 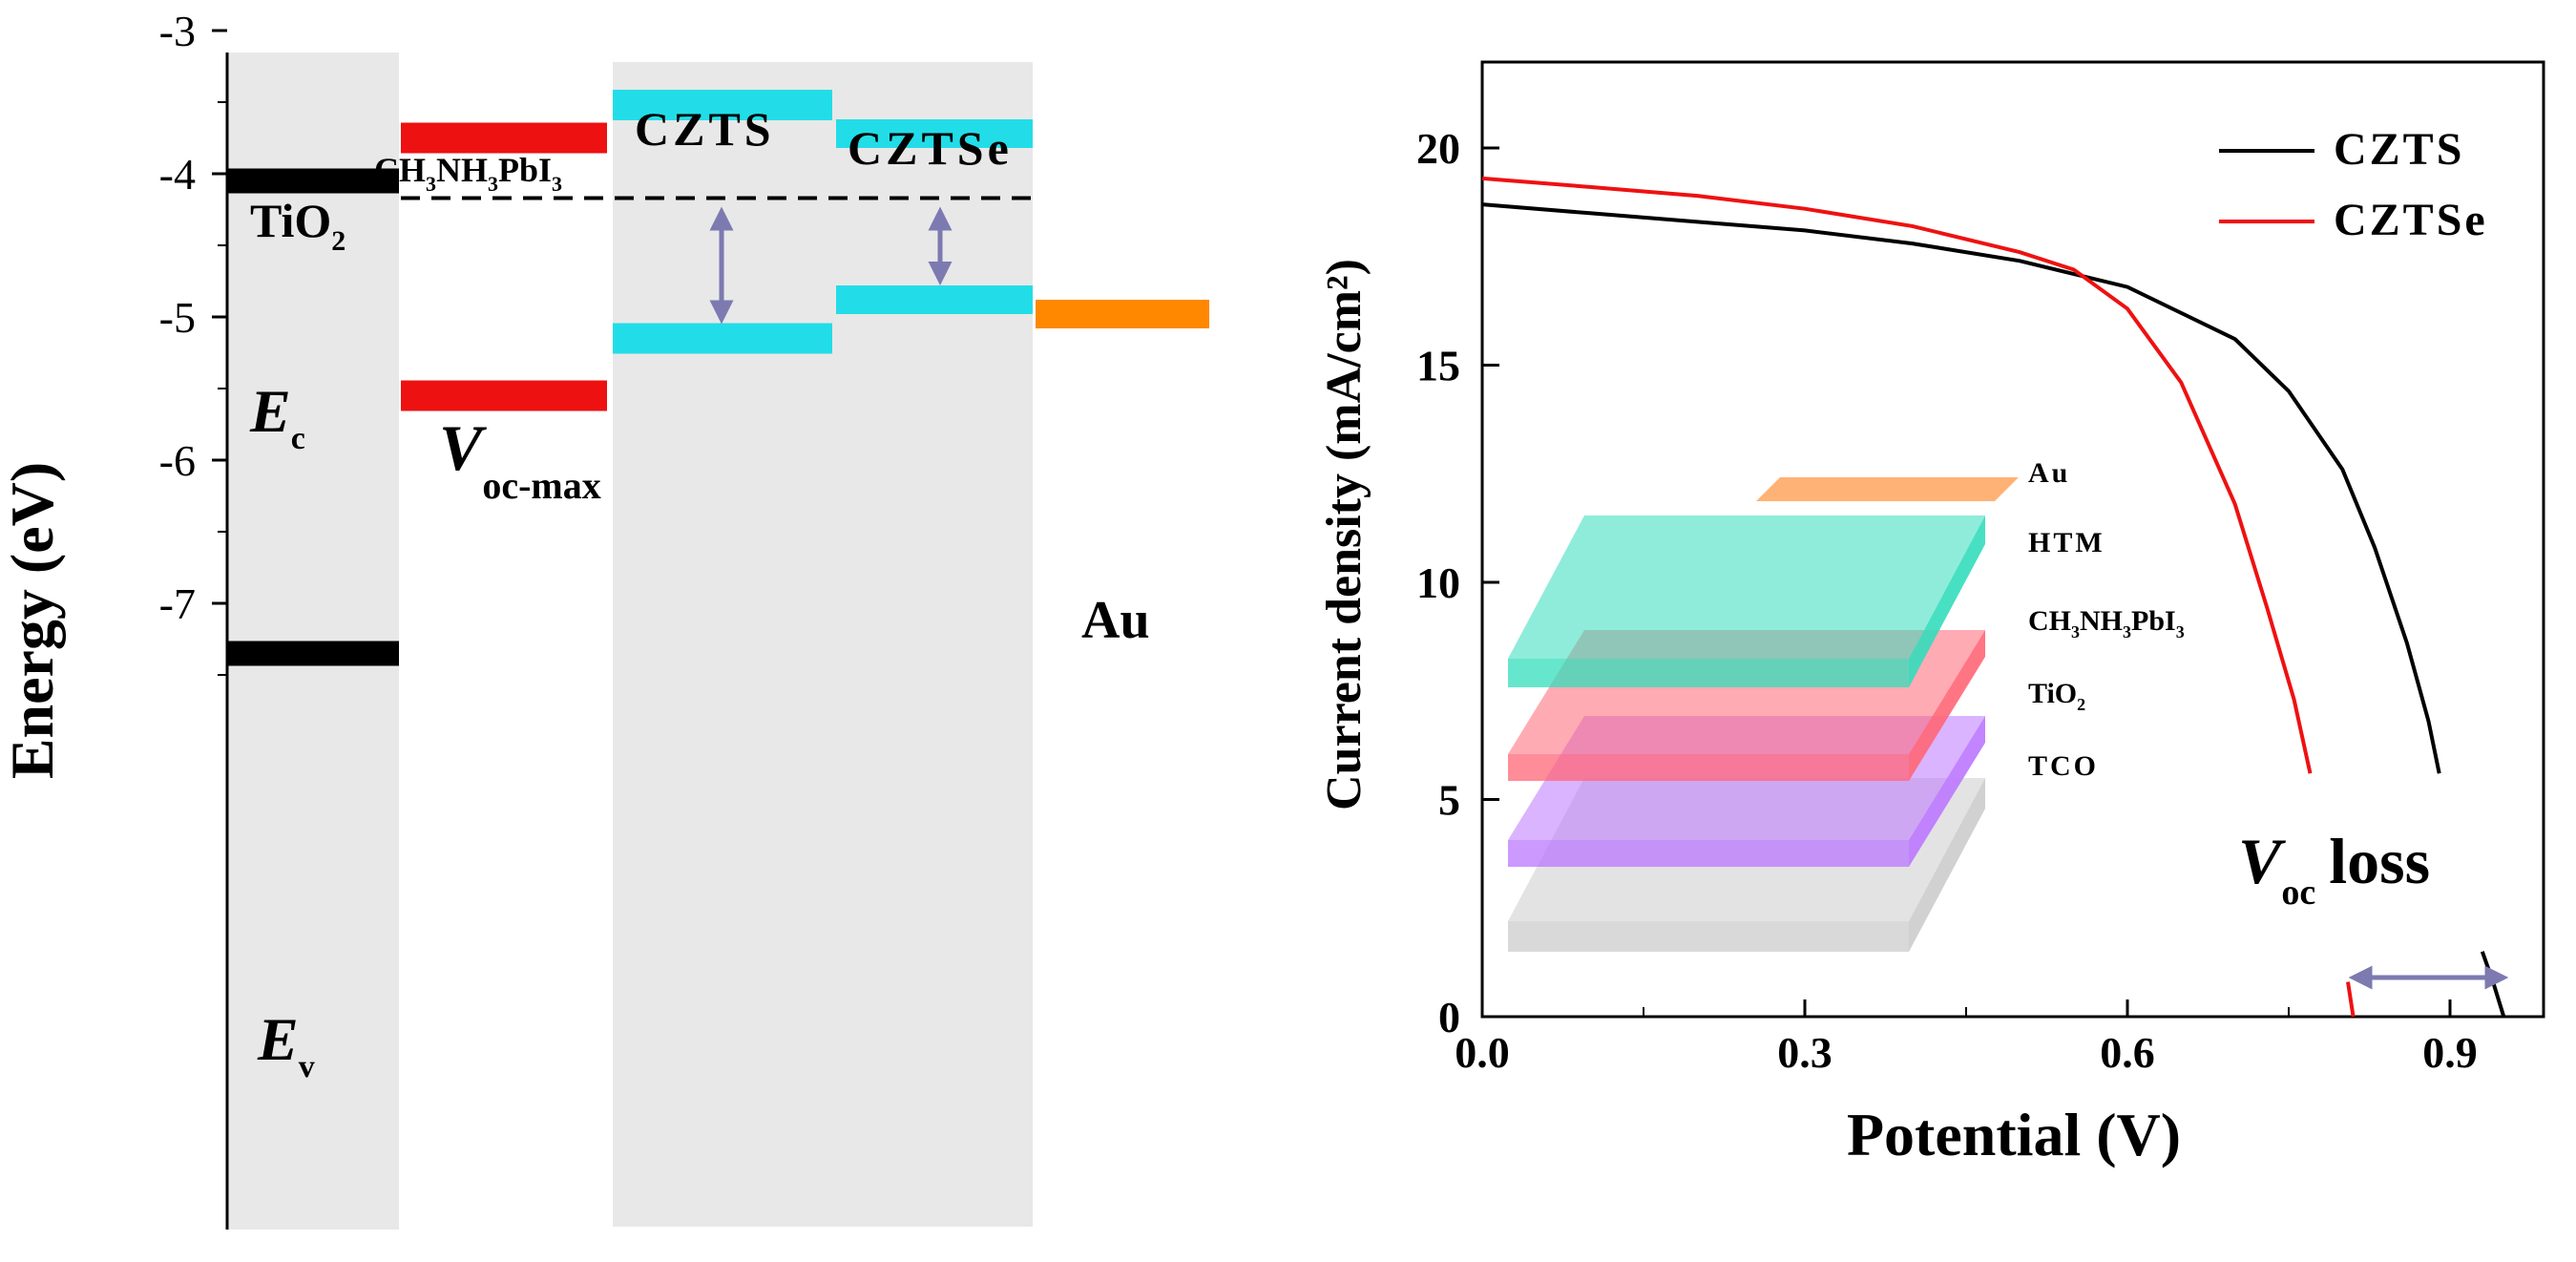 I want to click on energy-y-tick-label: -5, so click(x=177, y=317).